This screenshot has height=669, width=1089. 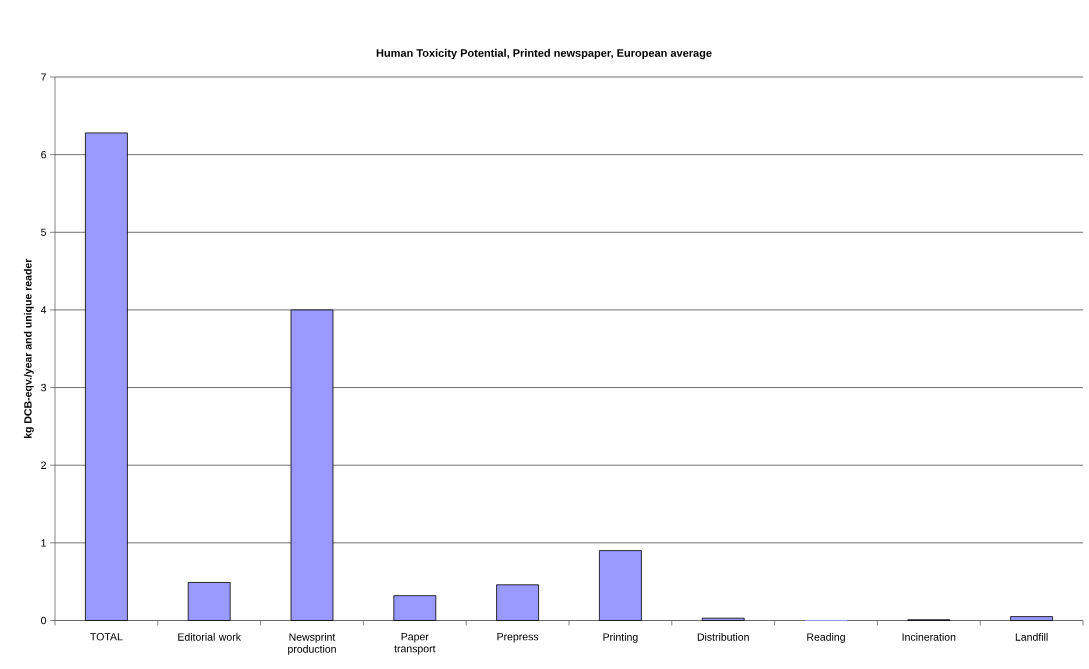 I want to click on x-tick-label: Newsprint production, so click(x=312, y=644).